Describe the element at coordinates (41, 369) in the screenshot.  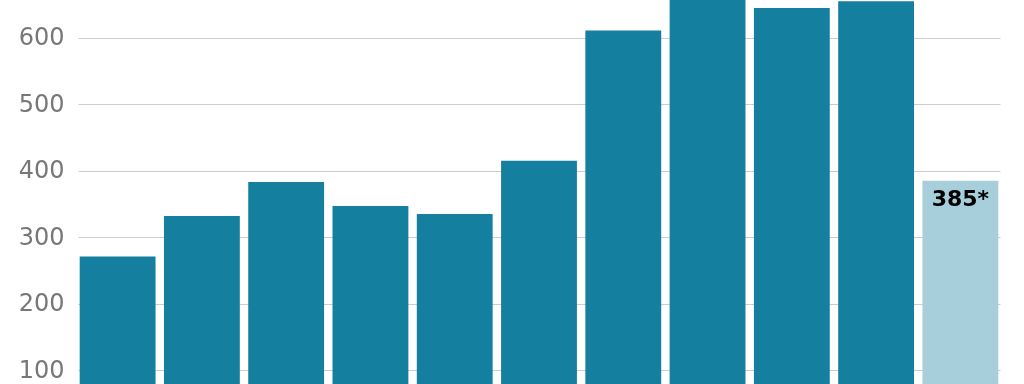
I see `y-tick-label: 100` at that location.